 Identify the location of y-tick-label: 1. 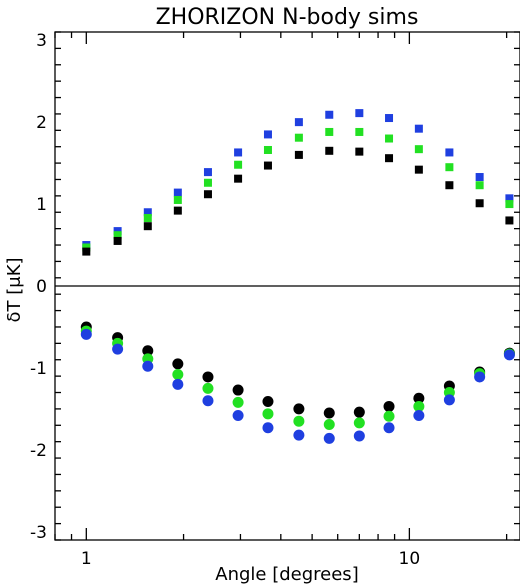
(41, 205).